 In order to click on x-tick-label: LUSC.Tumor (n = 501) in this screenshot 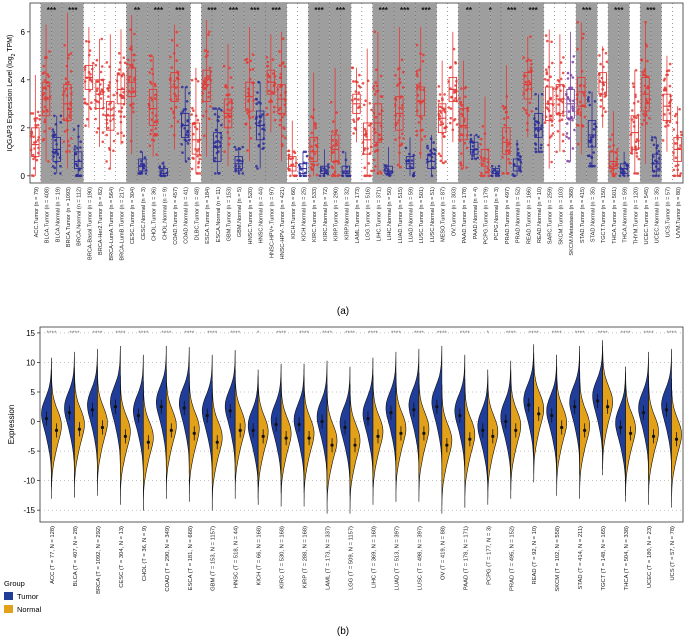, I will do `click(422, 215)`.